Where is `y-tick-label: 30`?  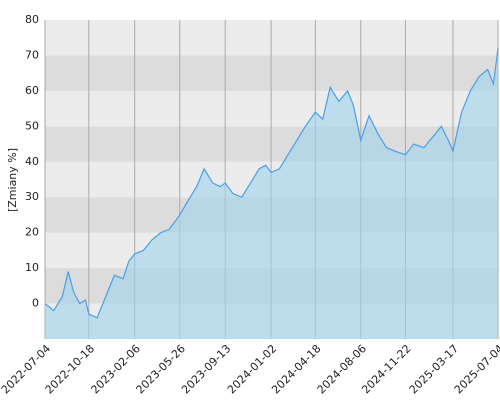
y-tick-label: 30 is located at coordinates (32, 196).